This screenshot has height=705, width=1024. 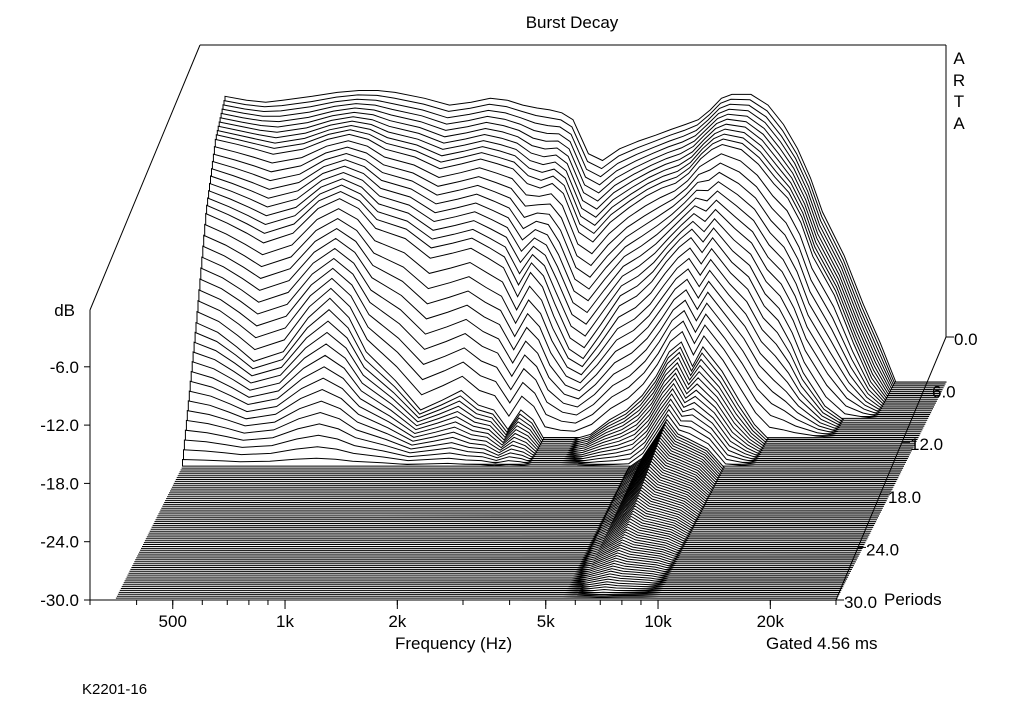 I want to click on z-tick-label: 12.0, so click(x=926, y=444).